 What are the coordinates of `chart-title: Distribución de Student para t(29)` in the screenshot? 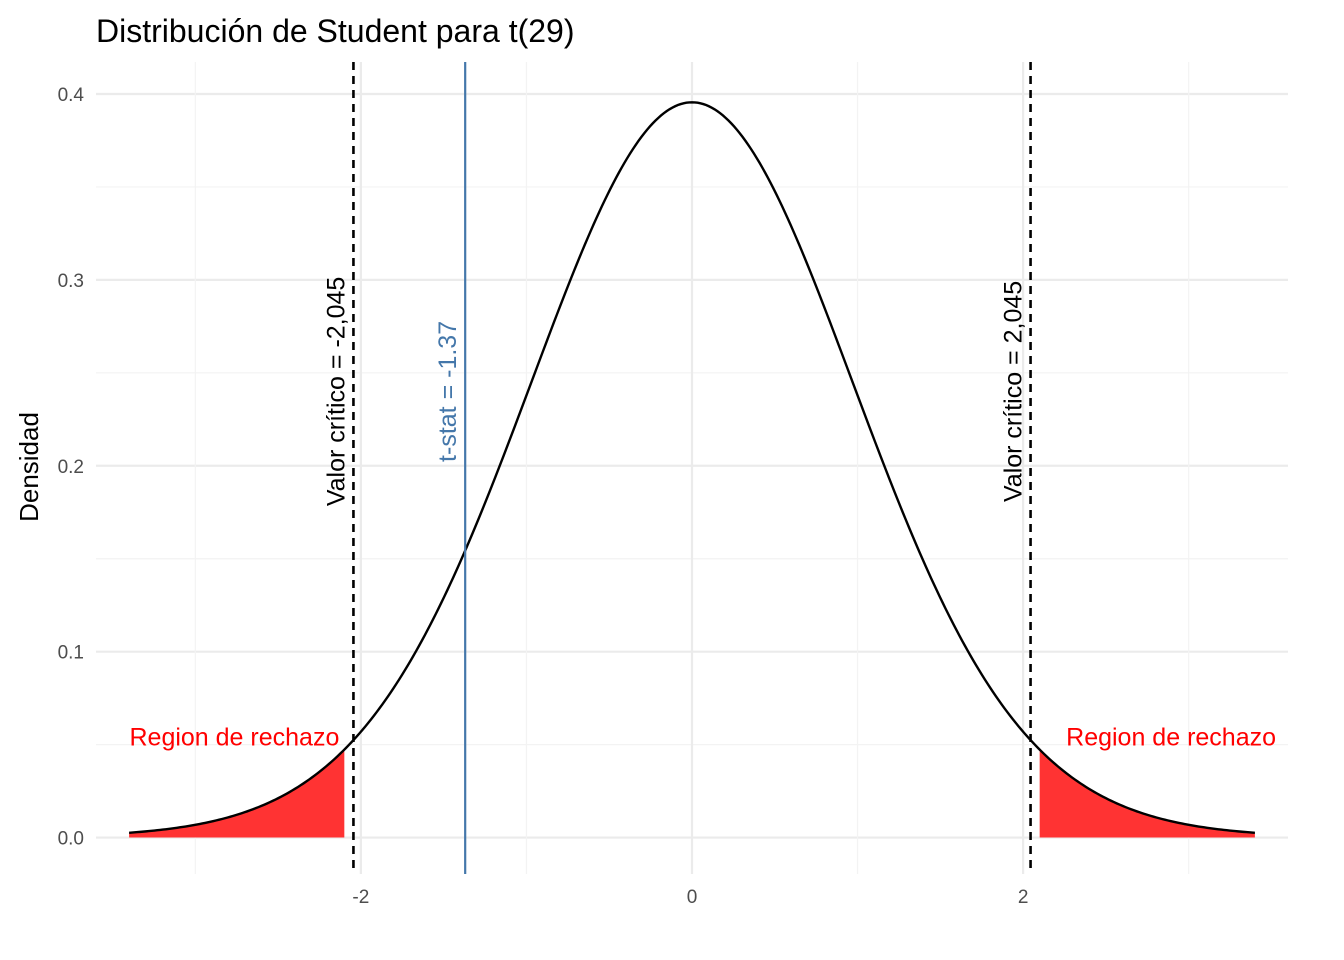 It's located at (335, 31).